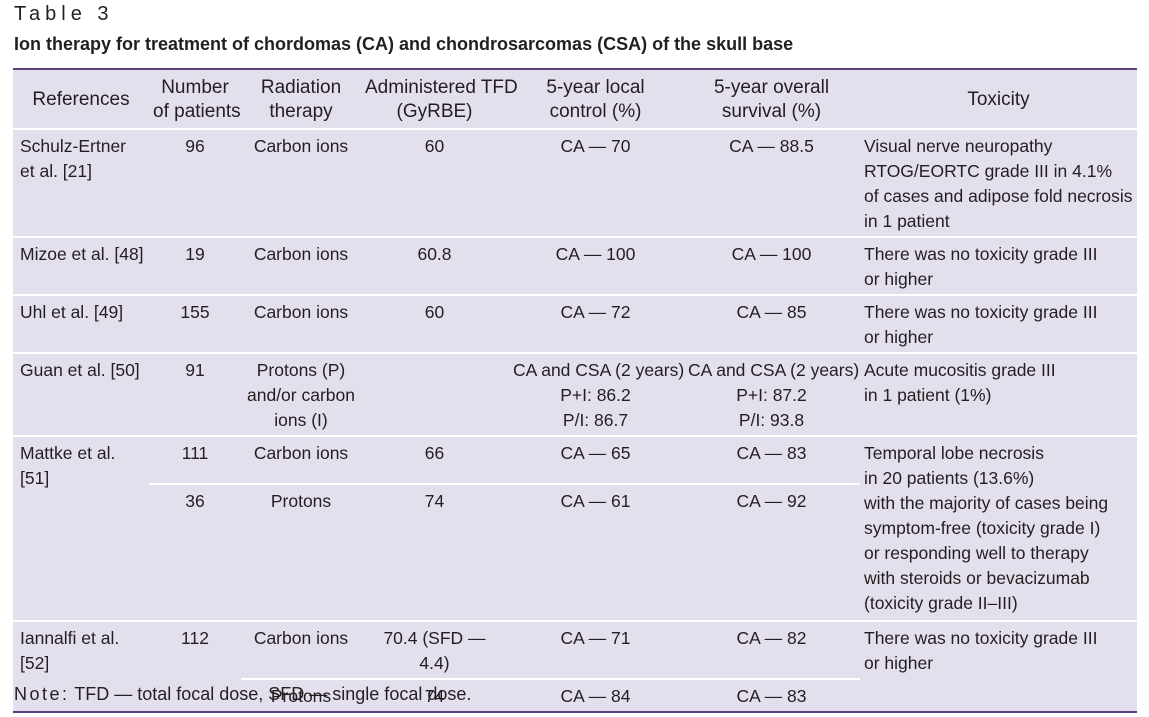  Describe the element at coordinates (595, 649) in the screenshot. I see `cell-local-control: CA — 71` at that location.